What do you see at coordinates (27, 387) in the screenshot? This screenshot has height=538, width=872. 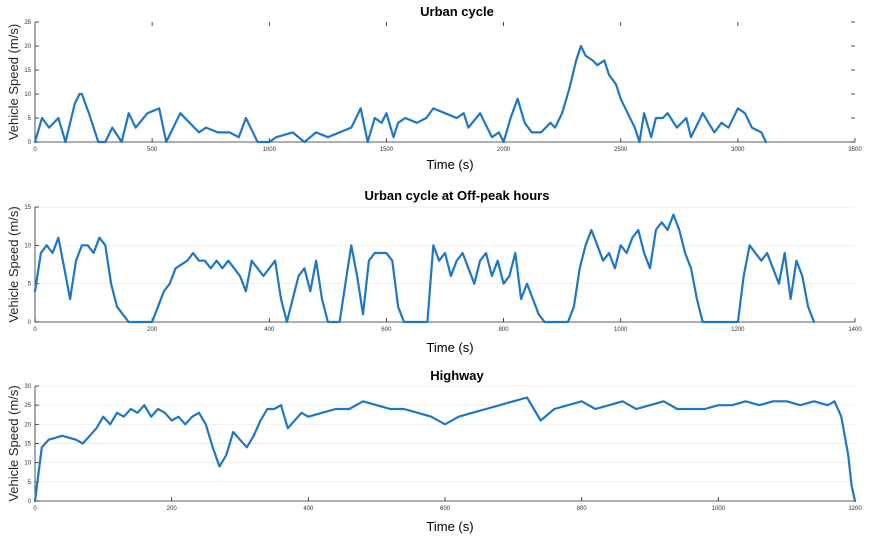 I see `y-tick-label: 30` at bounding box center [27, 387].